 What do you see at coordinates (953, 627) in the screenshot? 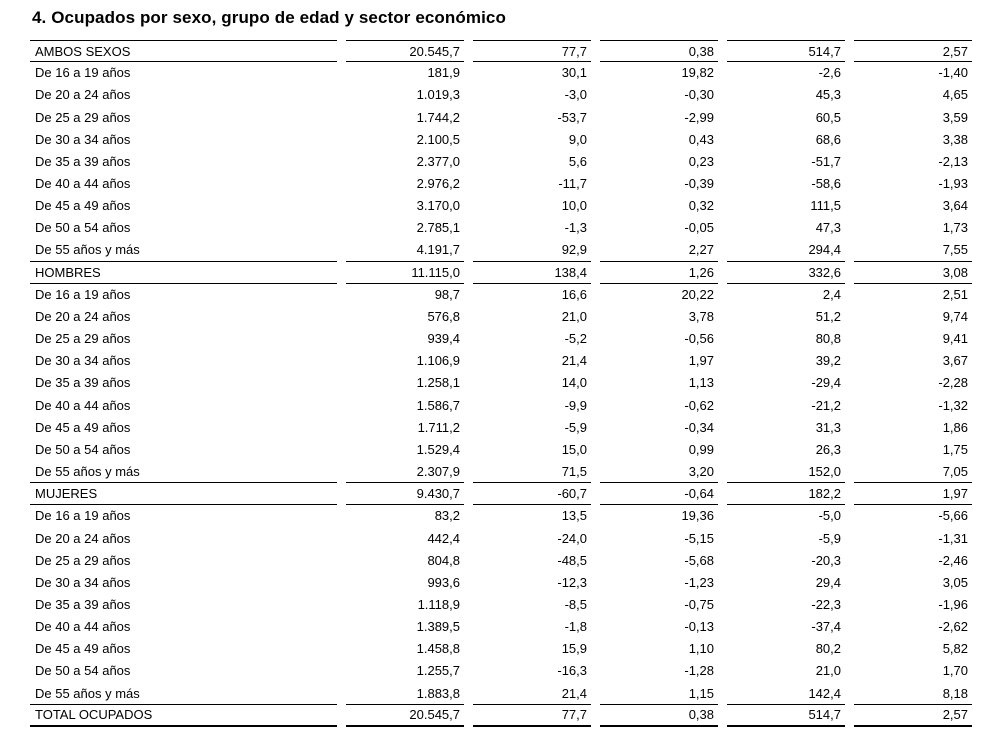
I see `cell-value: -2,62` at bounding box center [953, 627].